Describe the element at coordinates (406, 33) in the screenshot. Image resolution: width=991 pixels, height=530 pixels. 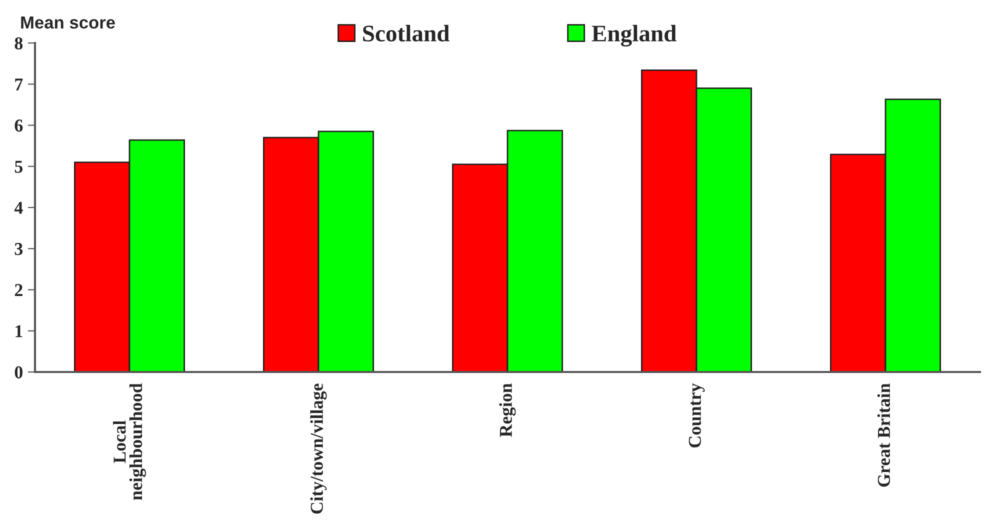
I see `legend-label: Scotland` at that location.